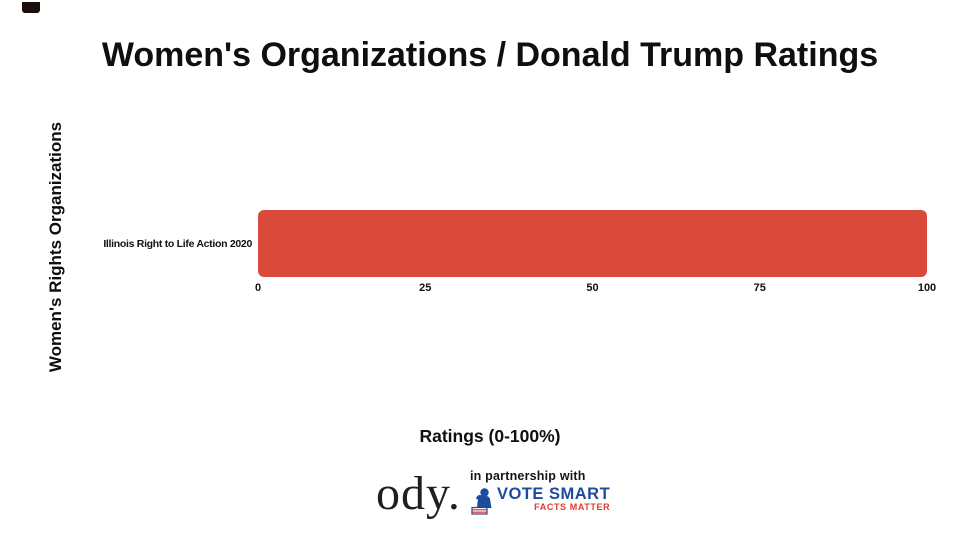 This screenshot has width=980, height=557. I want to click on votesmart-wordmark: VOTE SMART, so click(554, 494).